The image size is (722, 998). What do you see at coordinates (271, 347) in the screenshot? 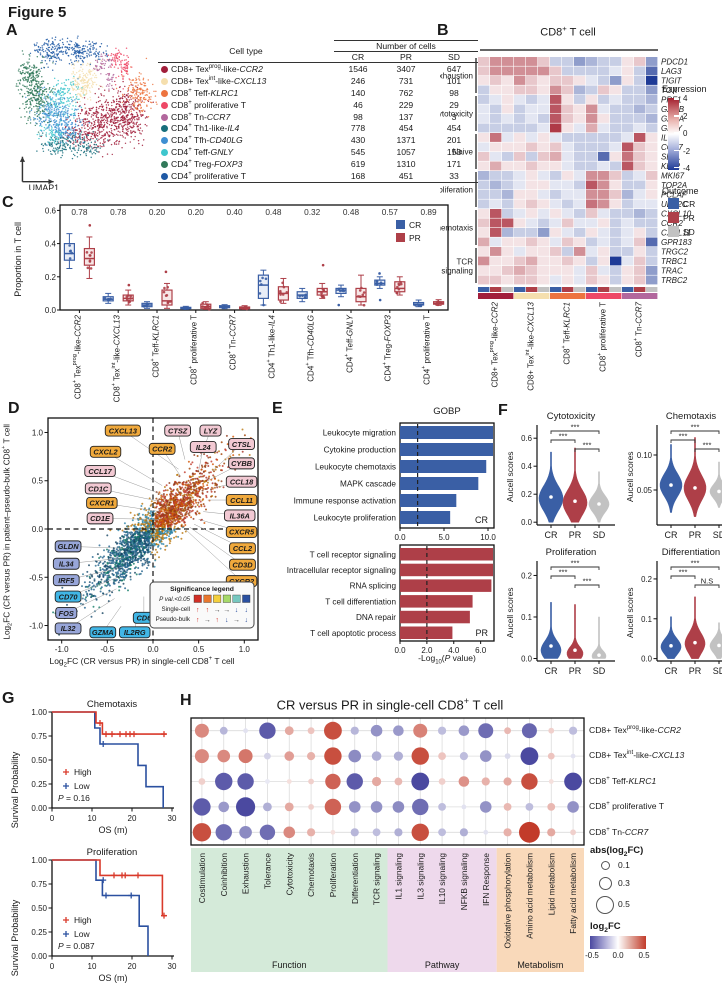
I see `boxplot-category-label: CD4+ Th1-like-IL4` at bounding box center [271, 347].